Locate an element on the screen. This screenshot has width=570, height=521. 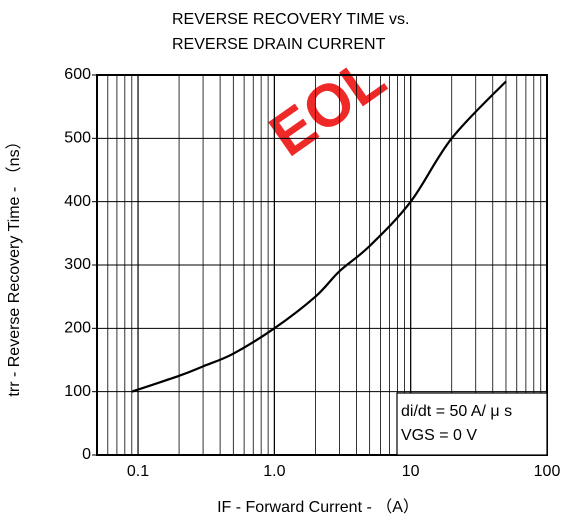
y-tick-label: 300 is located at coordinates (77, 264).